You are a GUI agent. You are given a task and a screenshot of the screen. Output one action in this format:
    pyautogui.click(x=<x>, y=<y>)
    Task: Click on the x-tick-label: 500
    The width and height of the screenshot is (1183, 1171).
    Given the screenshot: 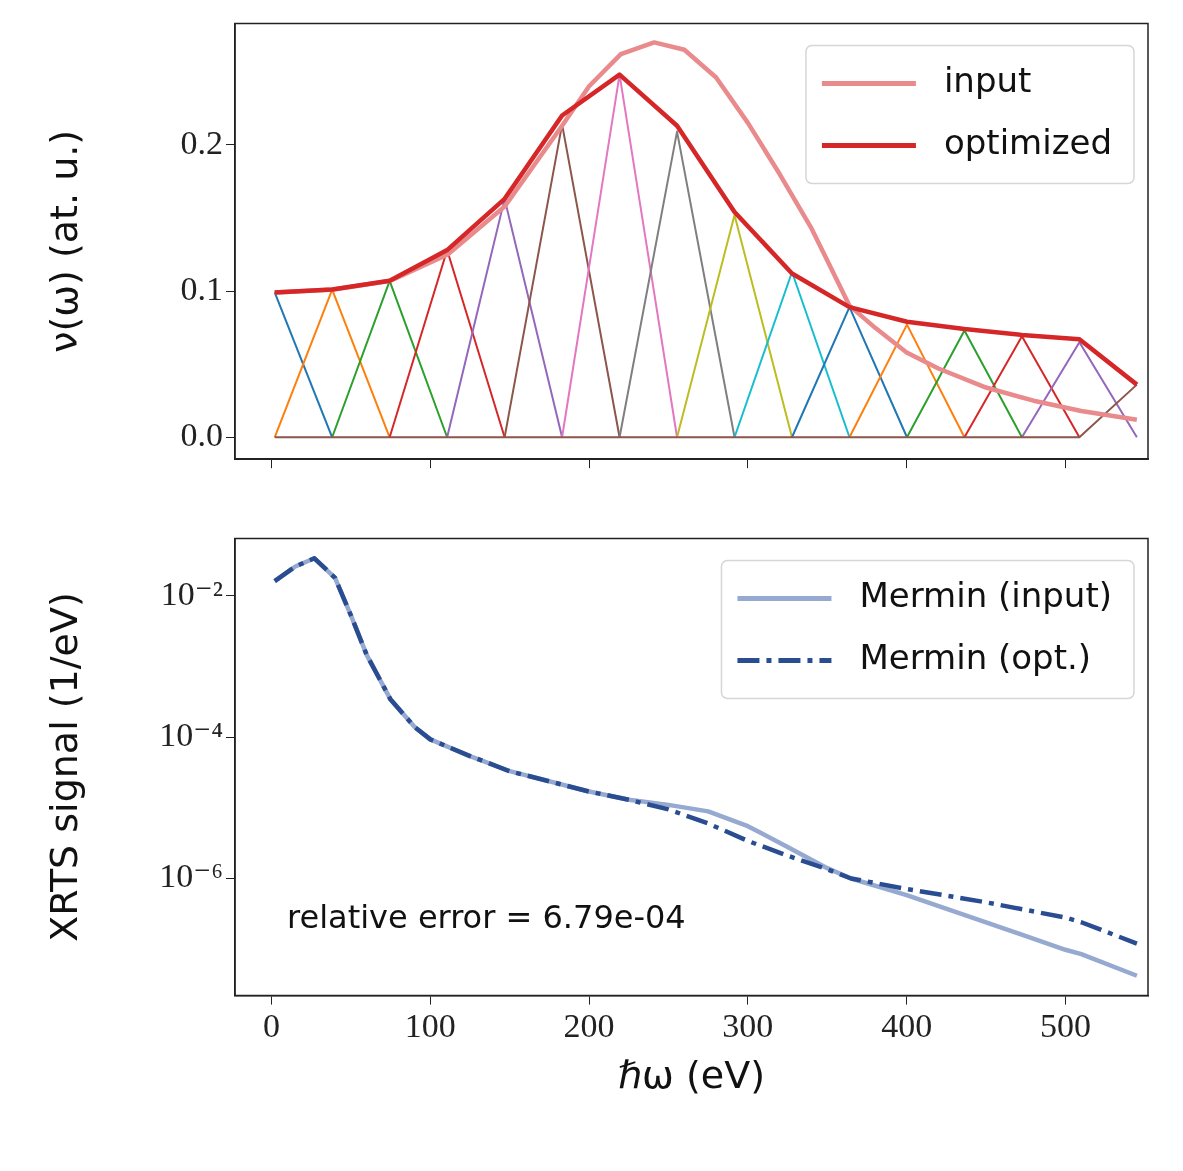 What is the action you would take?
    pyautogui.click(x=1065, y=1025)
    